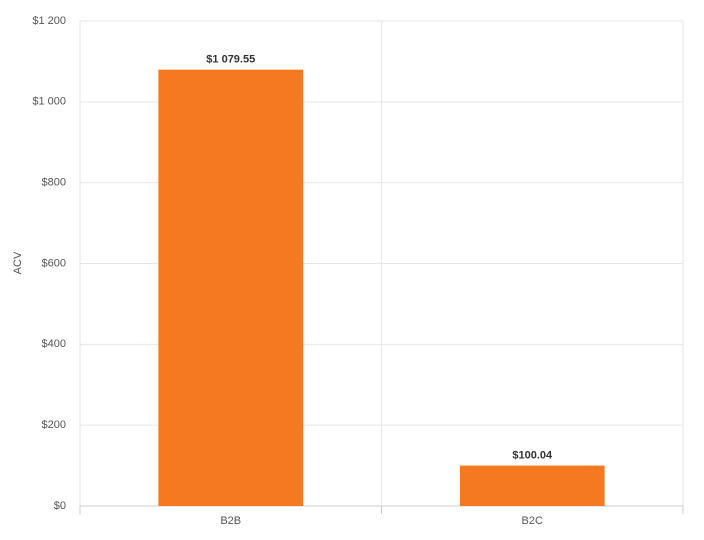  What do you see at coordinates (532, 455) in the screenshot?
I see `value-label: $100.04` at bounding box center [532, 455].